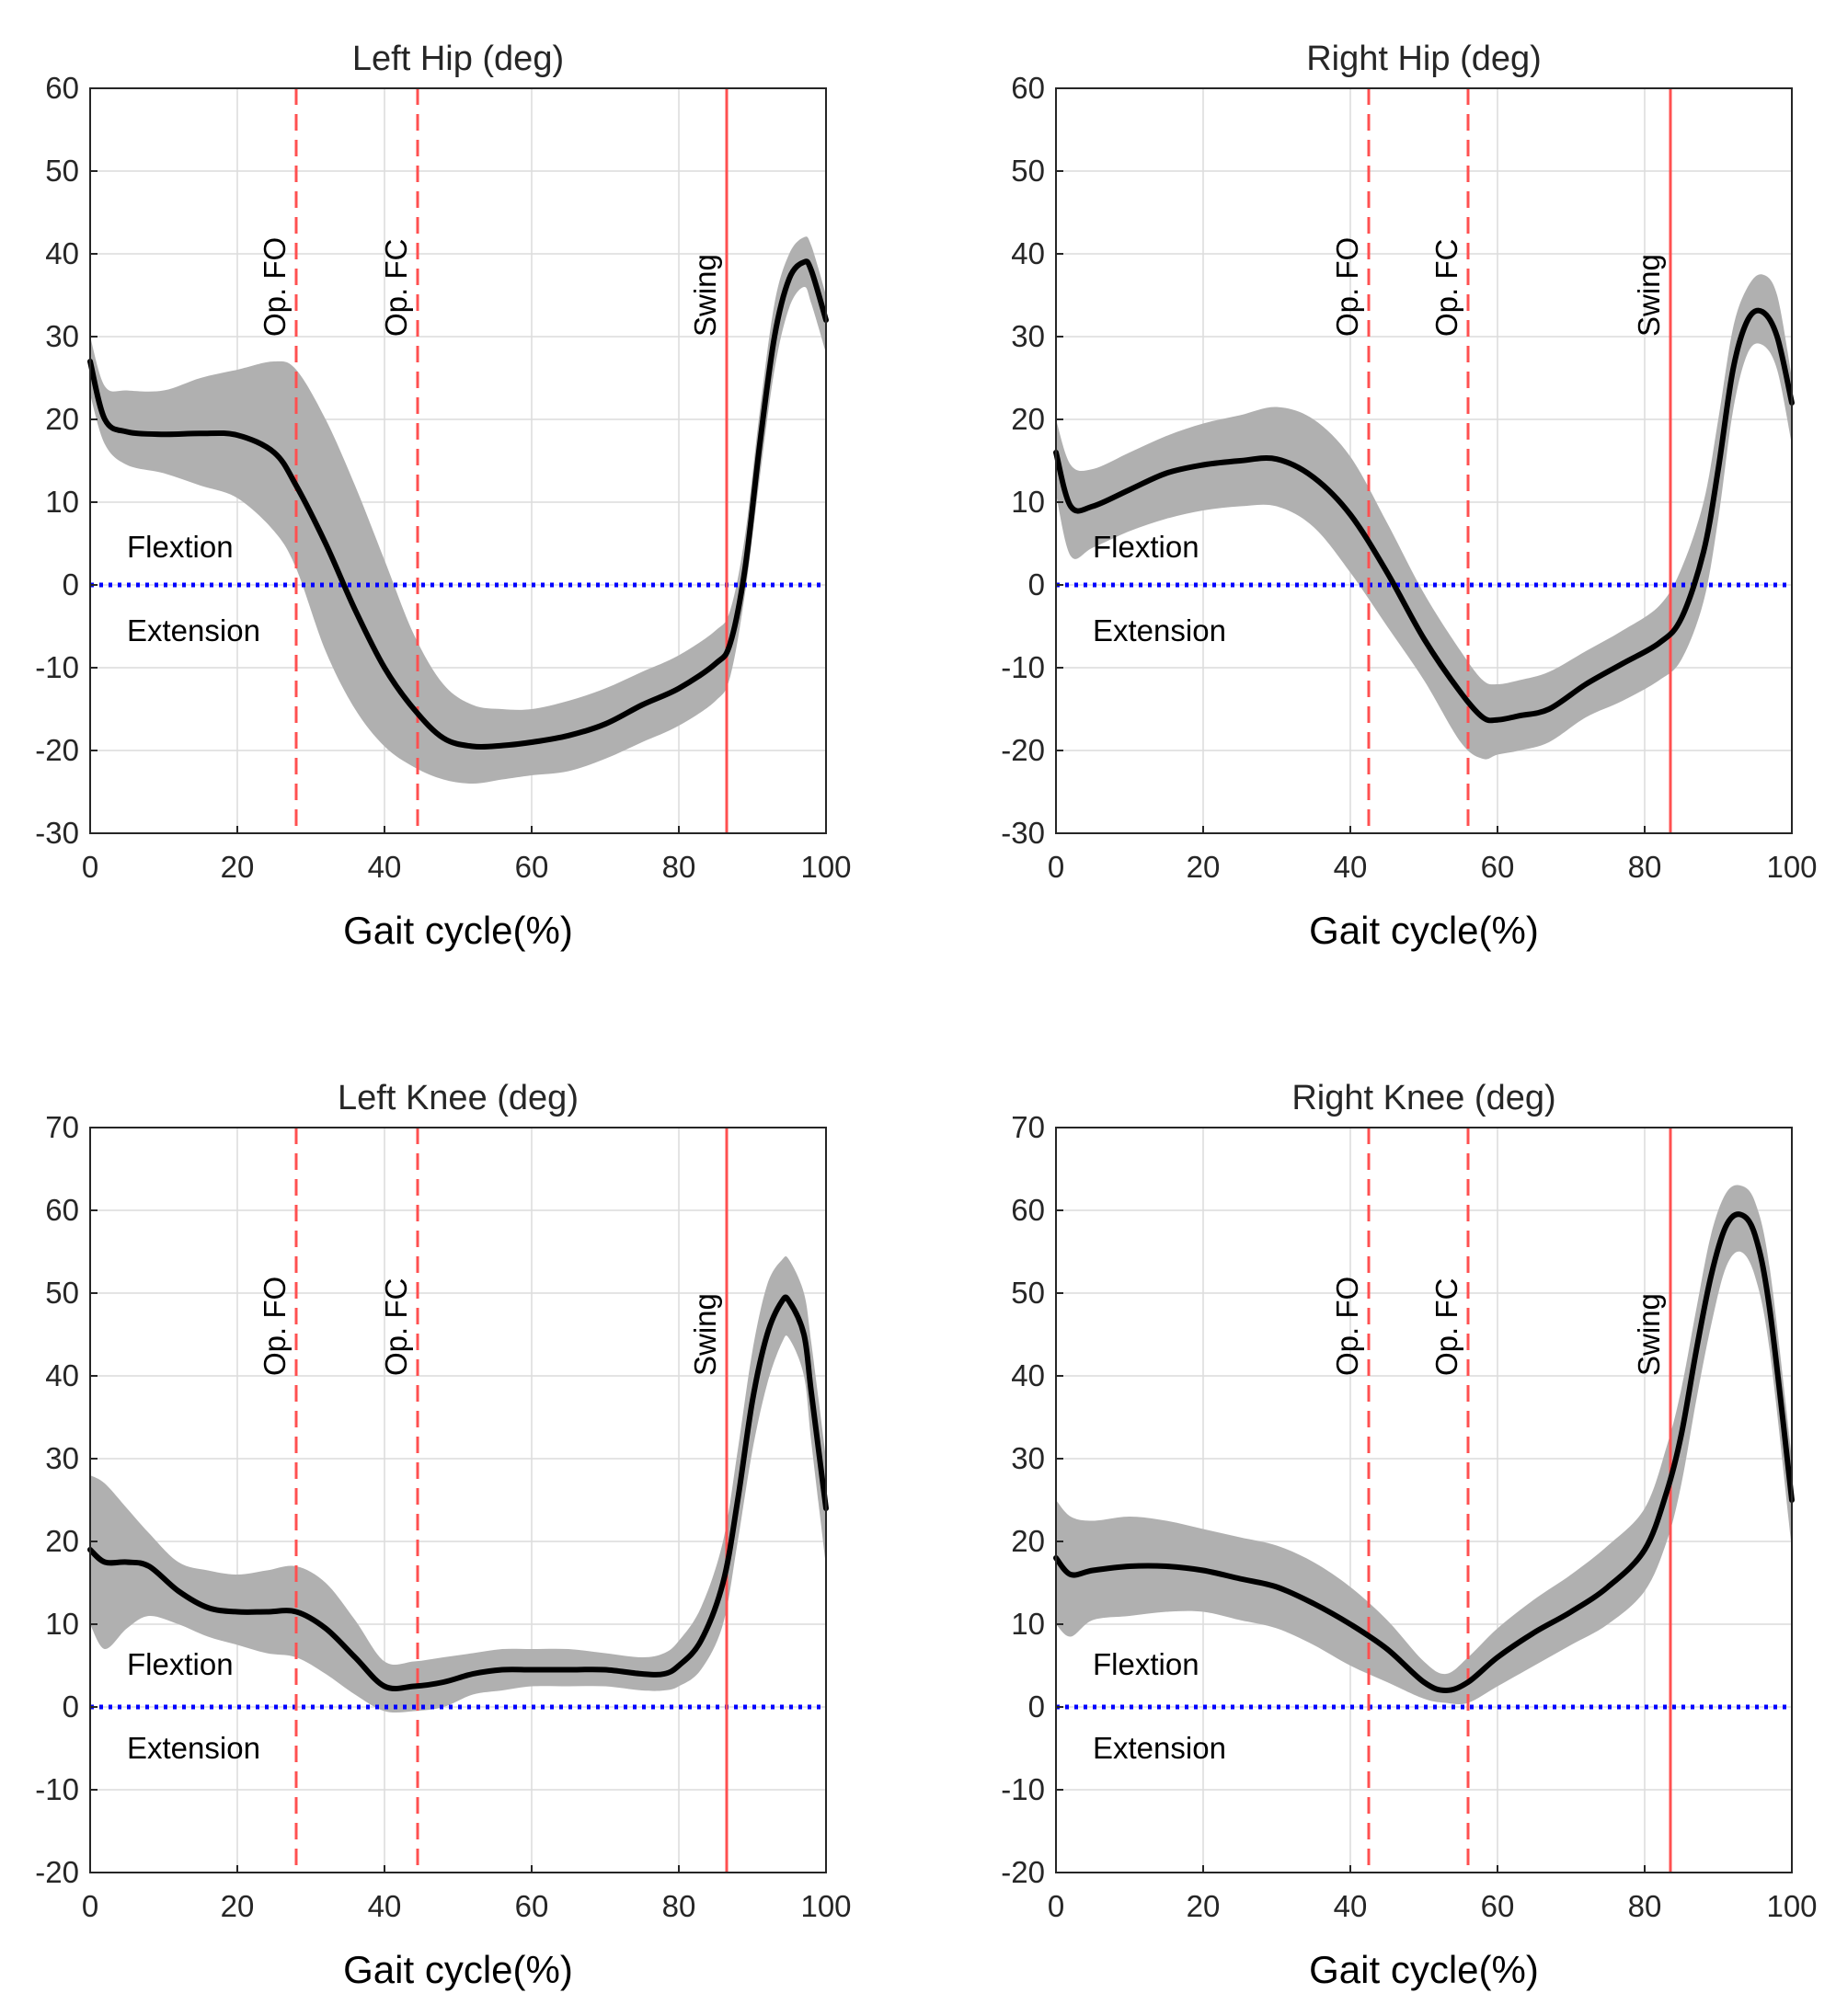  I want to click on chart-title: Left Hip (deg), so click(458, 59).